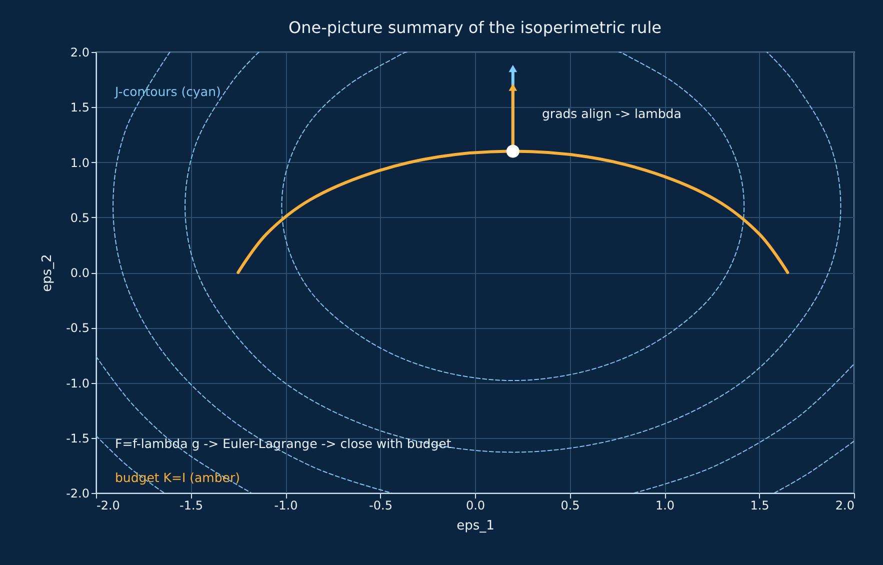 The image size is (883, 565). Describe the element at coordinates (80, 217) in the screenshot. I see `y-tick-label: 0.5` at that location.